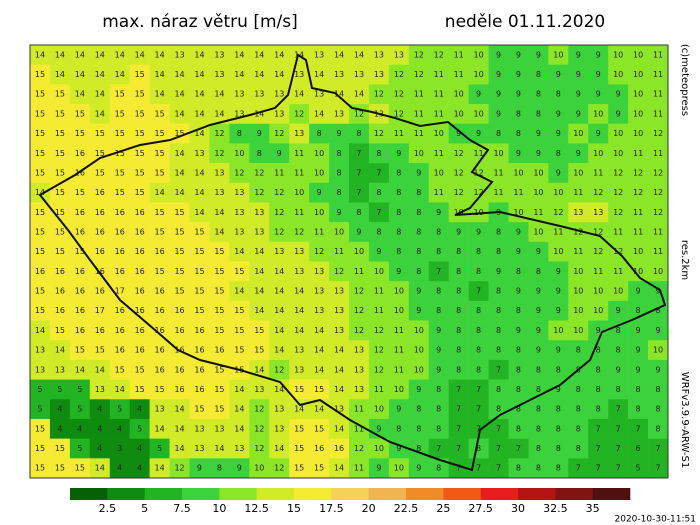 This screenshot has height=525, width=700. What do you see at coordinates (331, 508) in the screenshot?
I see `colorbar-label: 17.5` at bounding box center [331, 508].